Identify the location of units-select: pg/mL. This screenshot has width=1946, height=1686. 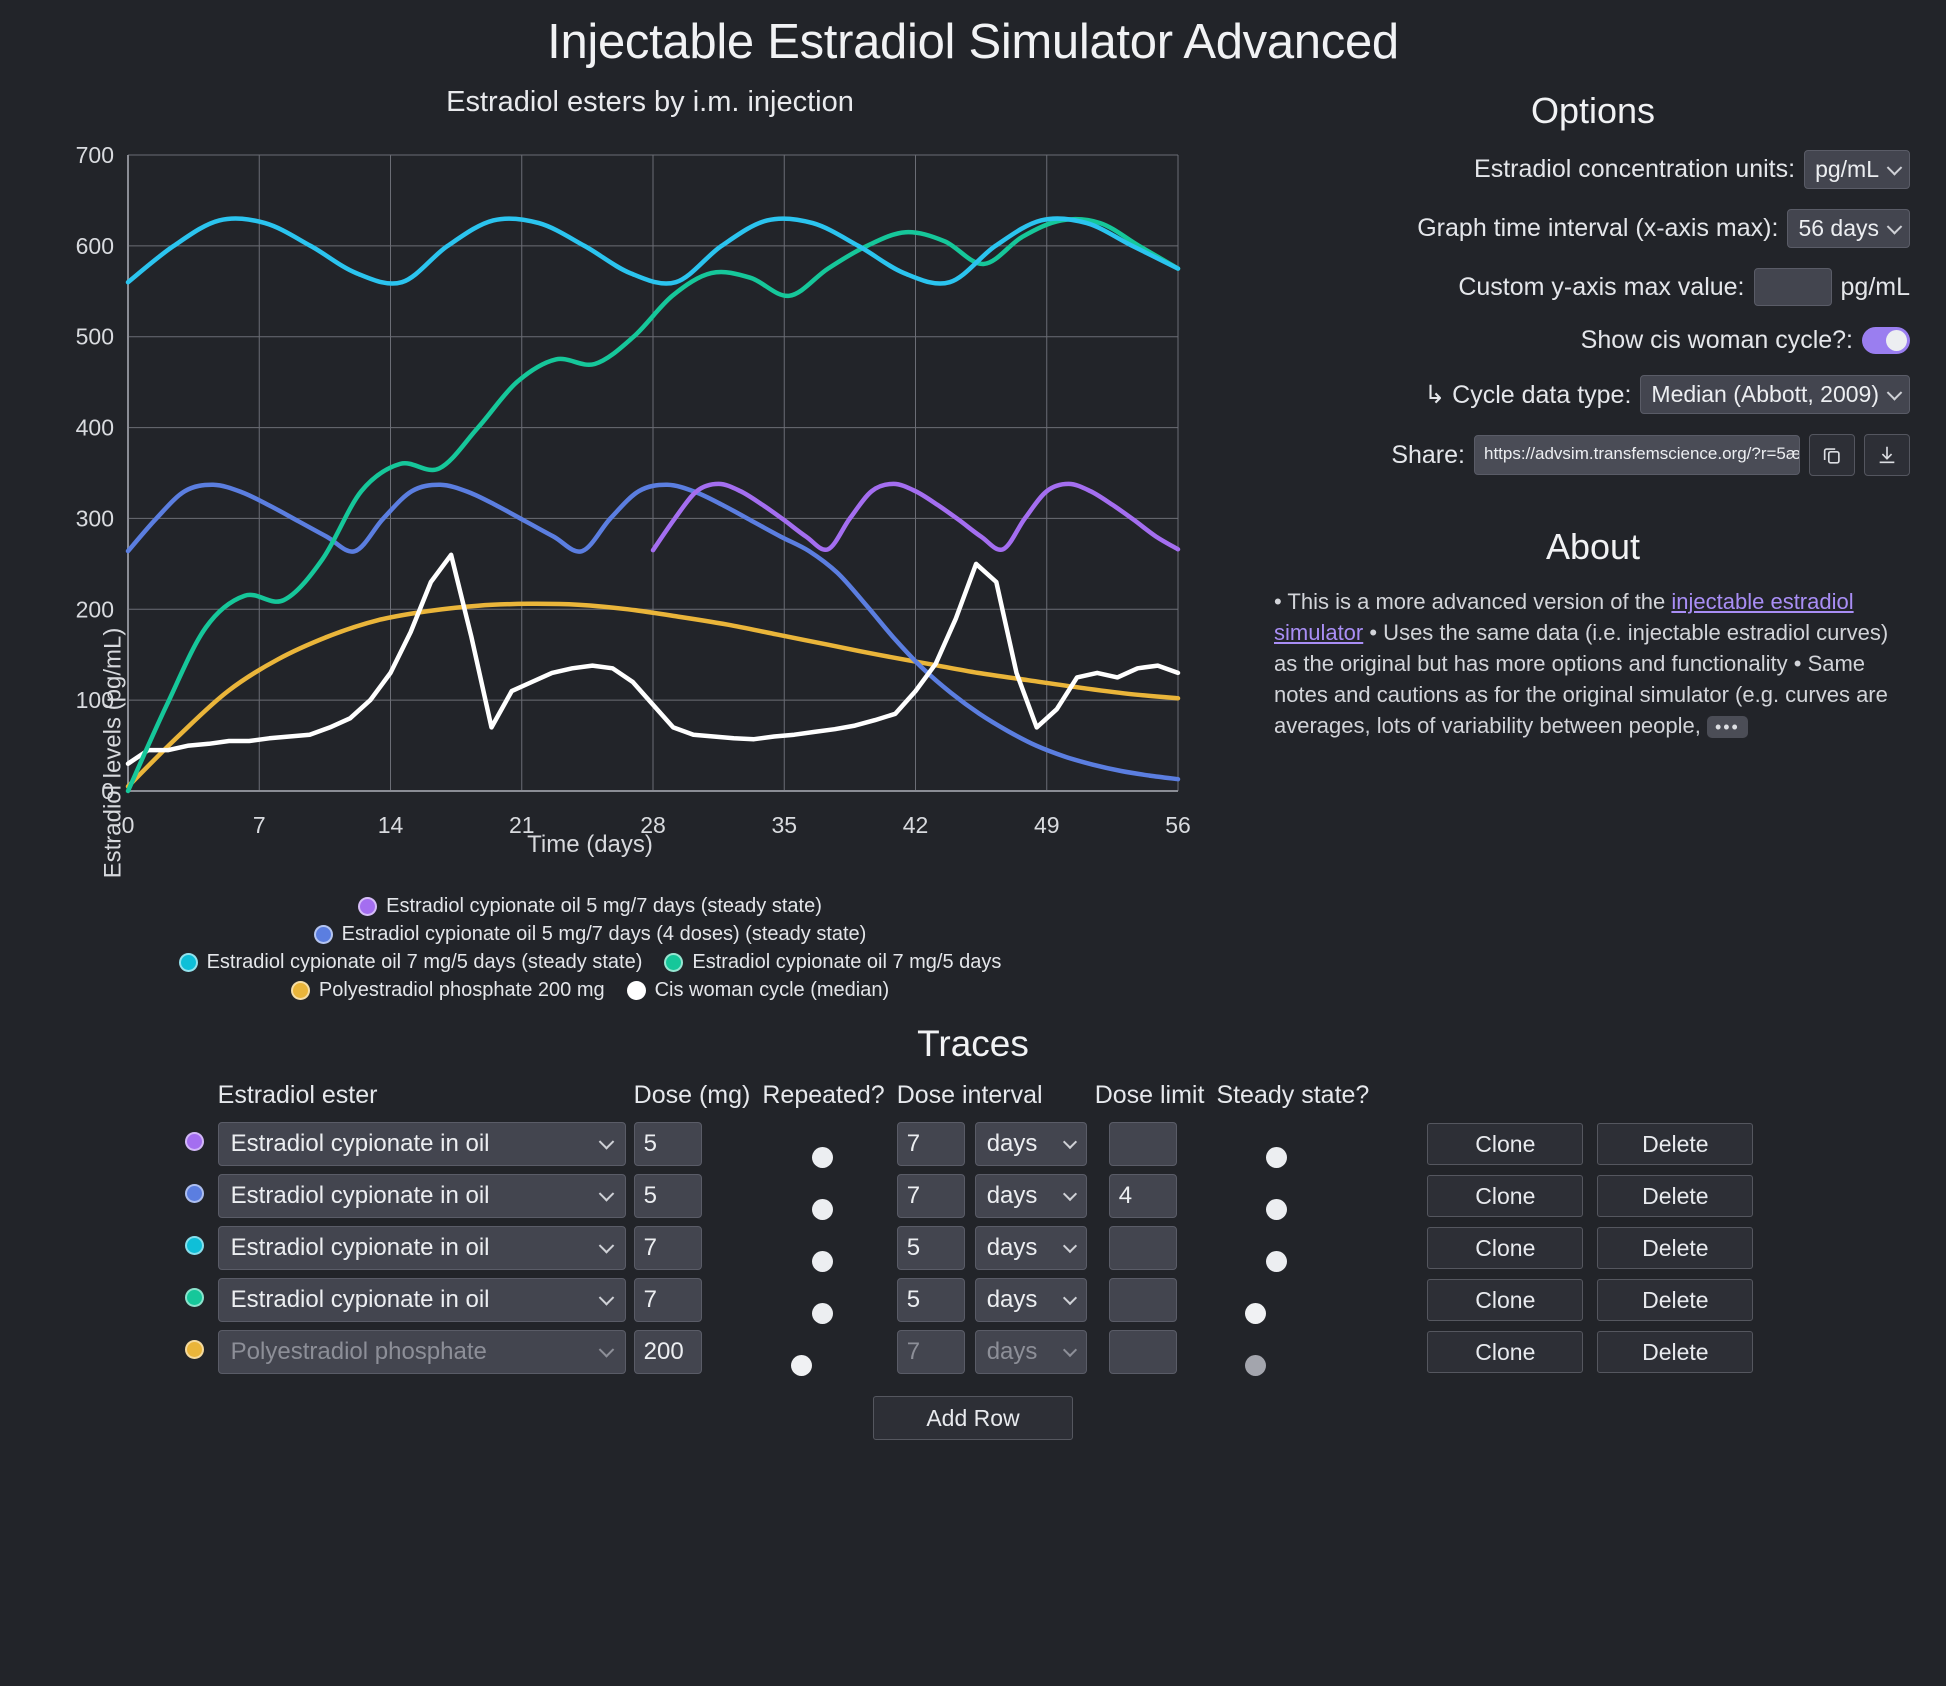
(1857, 169).